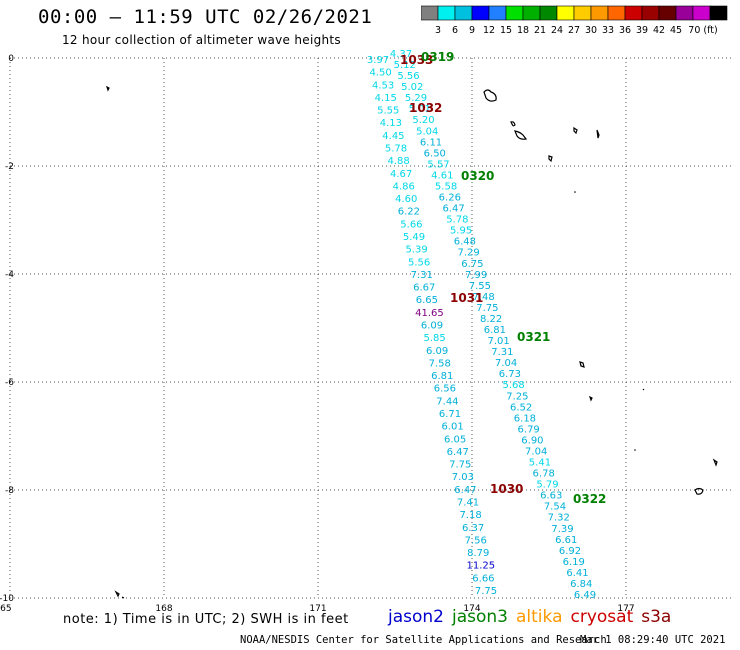  What do you see at coordinates (480, 617) in the screenshot?
I see `legend-jason3: jason3` at bounding box center [480, 617].